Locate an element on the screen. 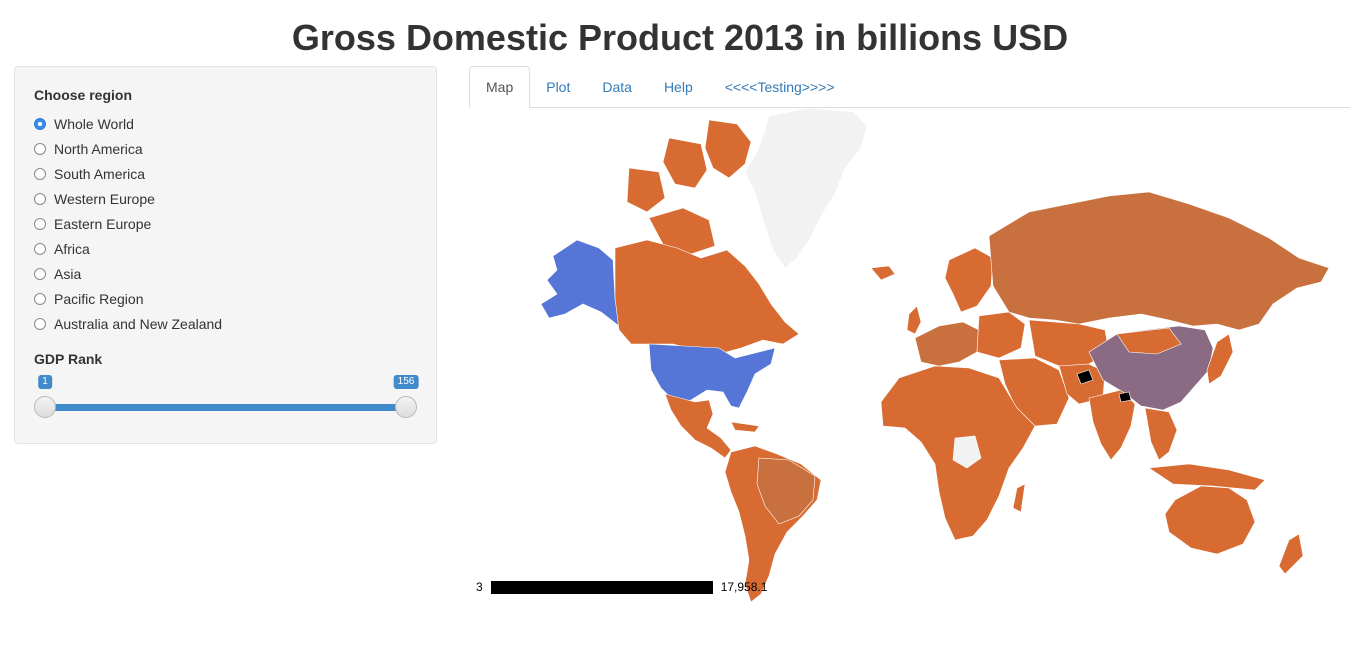 The height and width of the screenshot is (666, 1360). country-madagascar is located at coordinates (1019, 498).